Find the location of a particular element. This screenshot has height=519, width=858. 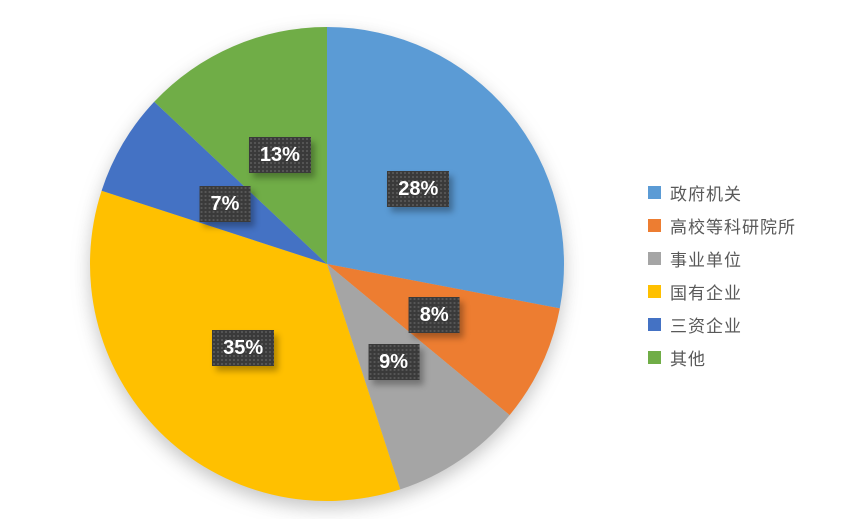

pie-data-label: 7% is located at coordinates (225, 203).